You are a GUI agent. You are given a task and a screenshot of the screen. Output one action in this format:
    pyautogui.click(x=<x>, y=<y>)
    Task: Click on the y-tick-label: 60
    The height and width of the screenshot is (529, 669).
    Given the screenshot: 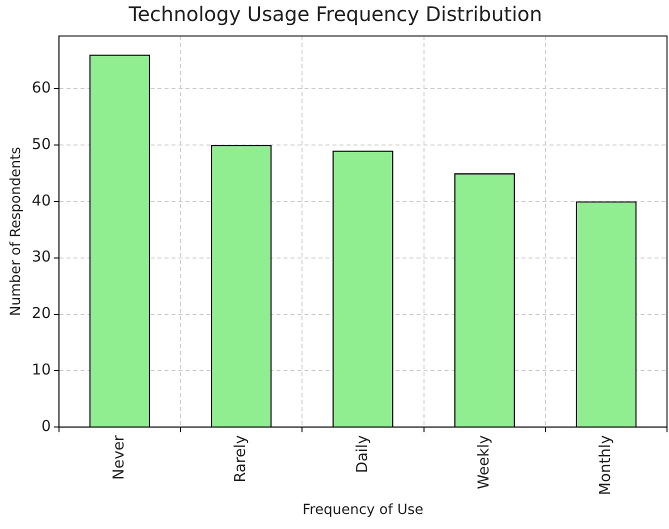 What is the action you would take?
    pyautogui.click(x=41, y=87)
    